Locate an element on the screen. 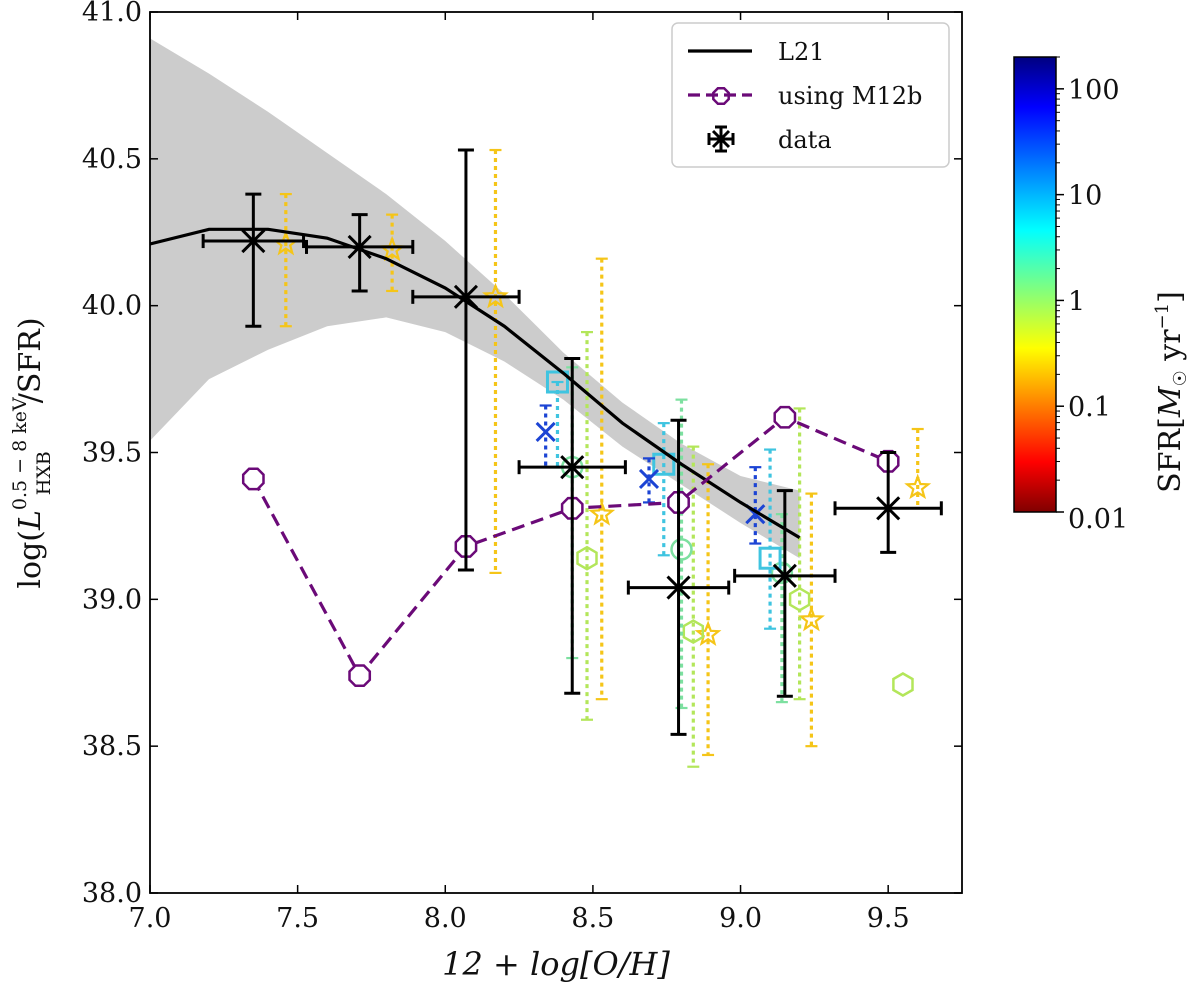 The image size is (1200, 989). colorbar: 0.01 0.1 1 10 100 SFR[M☉ yr−1] is located at coordinates (1102, 295).